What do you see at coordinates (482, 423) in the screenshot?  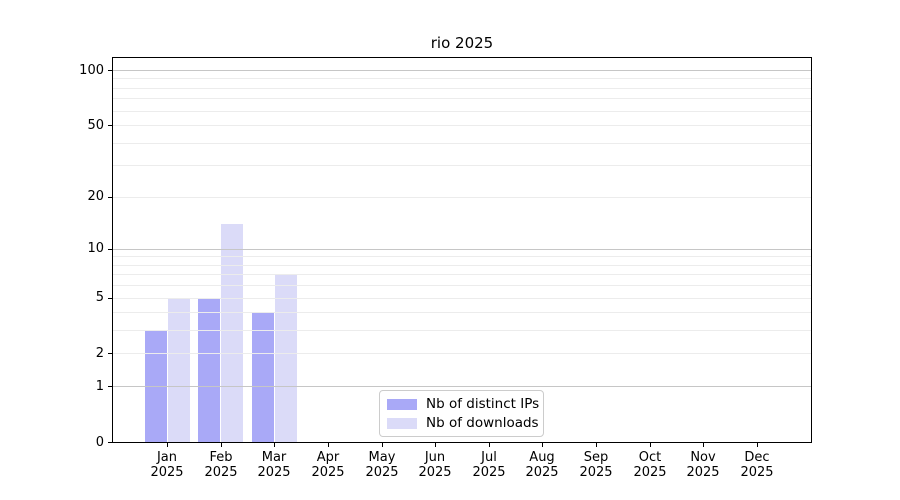 I see `legend-label-downloads: Nb of downloads` at bounding box center [482, 423].